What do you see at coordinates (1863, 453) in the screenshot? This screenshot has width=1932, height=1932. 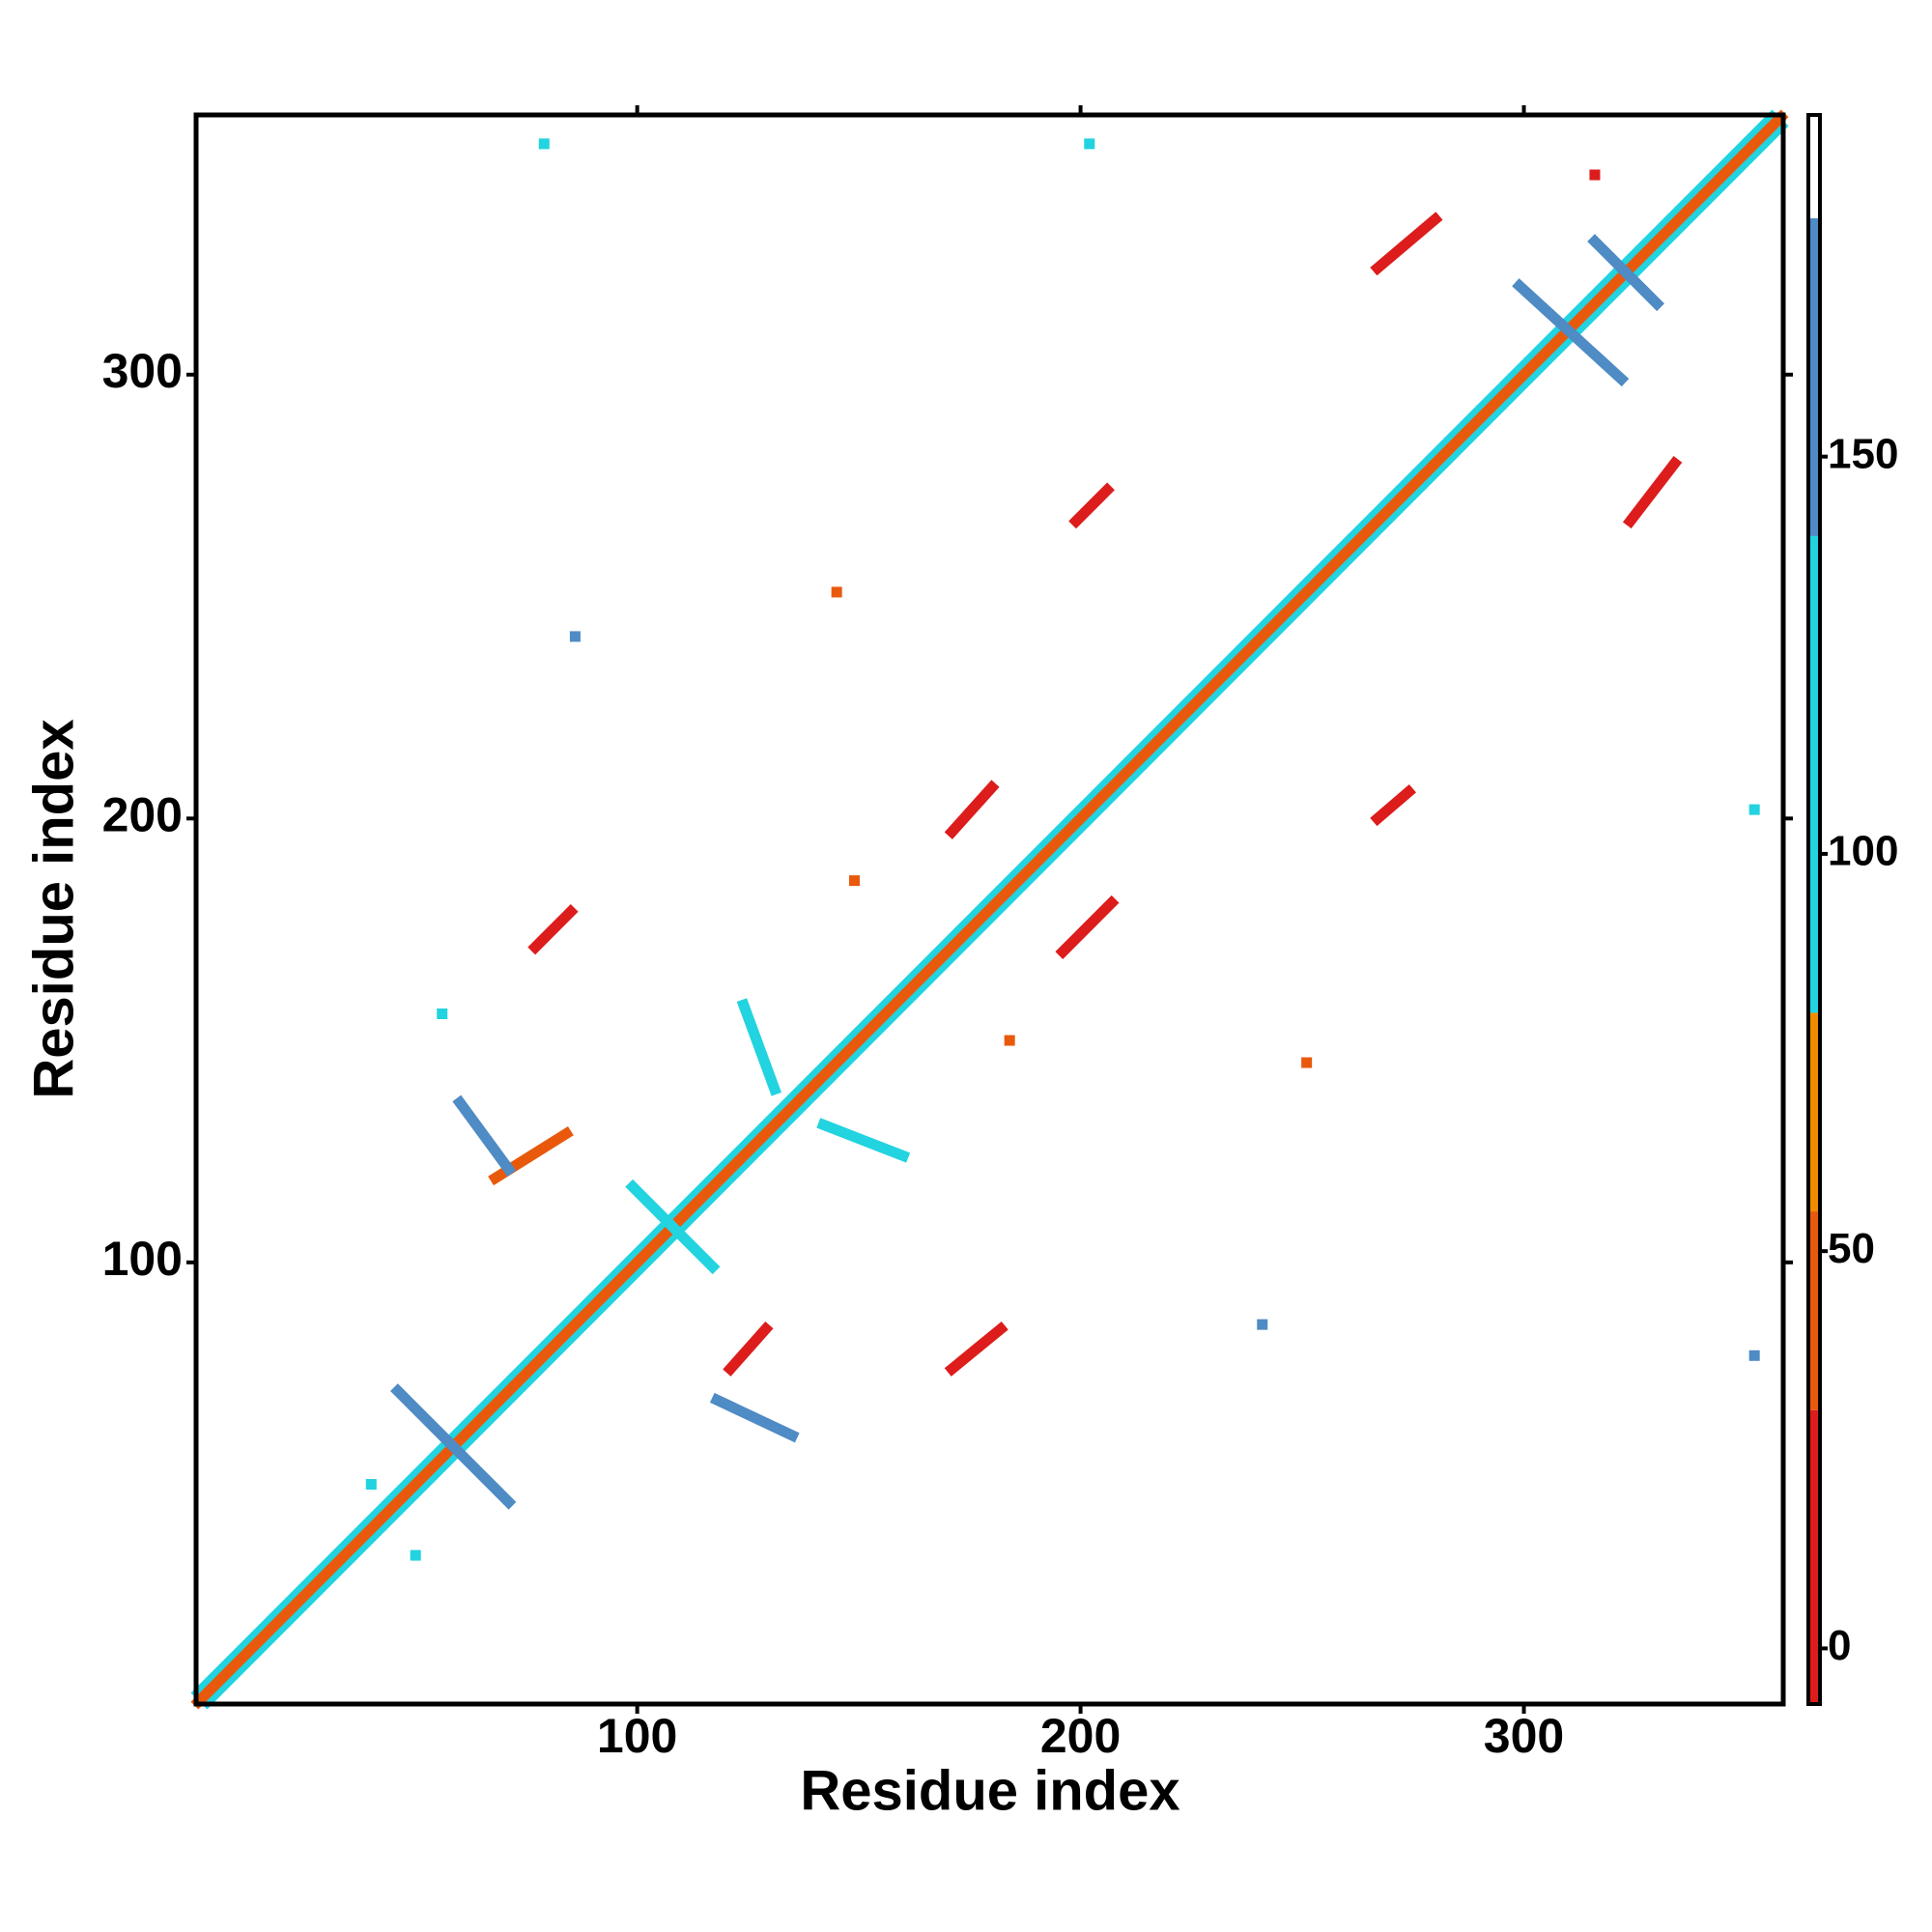 I see `colorbar-tick-label: 150` at bounding box center [1863, 453].